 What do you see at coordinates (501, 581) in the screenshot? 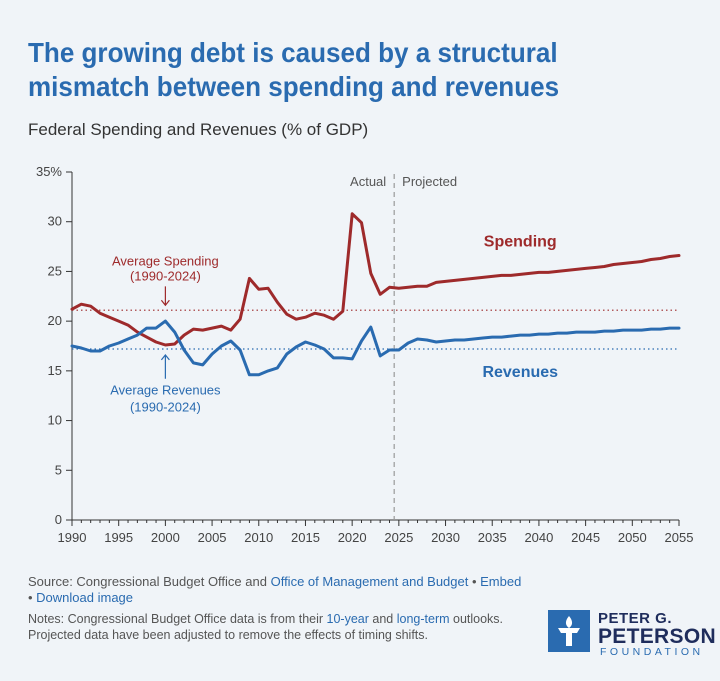
I see `embed-link: Embed` at bounding box center [501, 581].